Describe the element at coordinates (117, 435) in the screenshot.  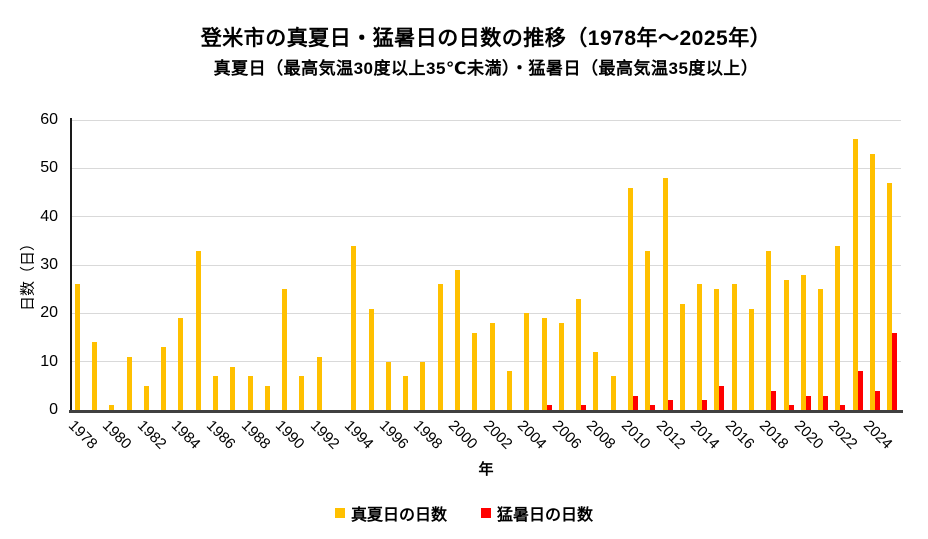
I see `x-tick-label-1980: 1980` at that location.